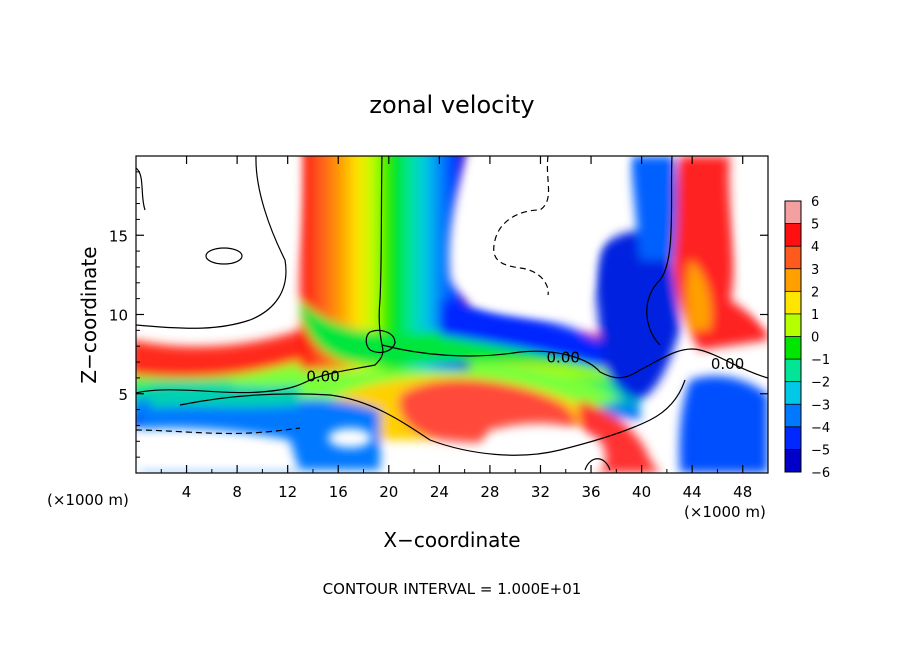  I want to click on contour-zero-left, so click(260, 275).